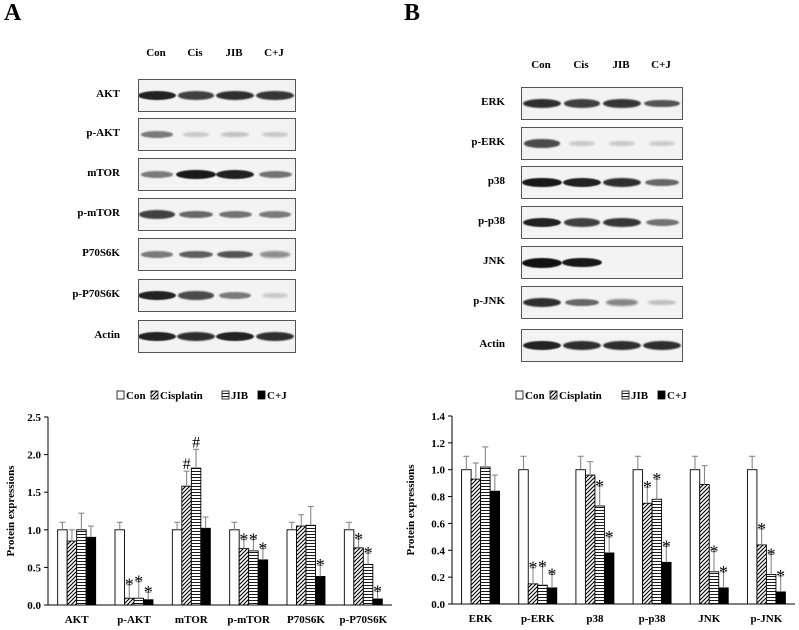 This screenshot has width=799, height=630. I want to click on lane-header-a-1: Cis, so click(195, 53).